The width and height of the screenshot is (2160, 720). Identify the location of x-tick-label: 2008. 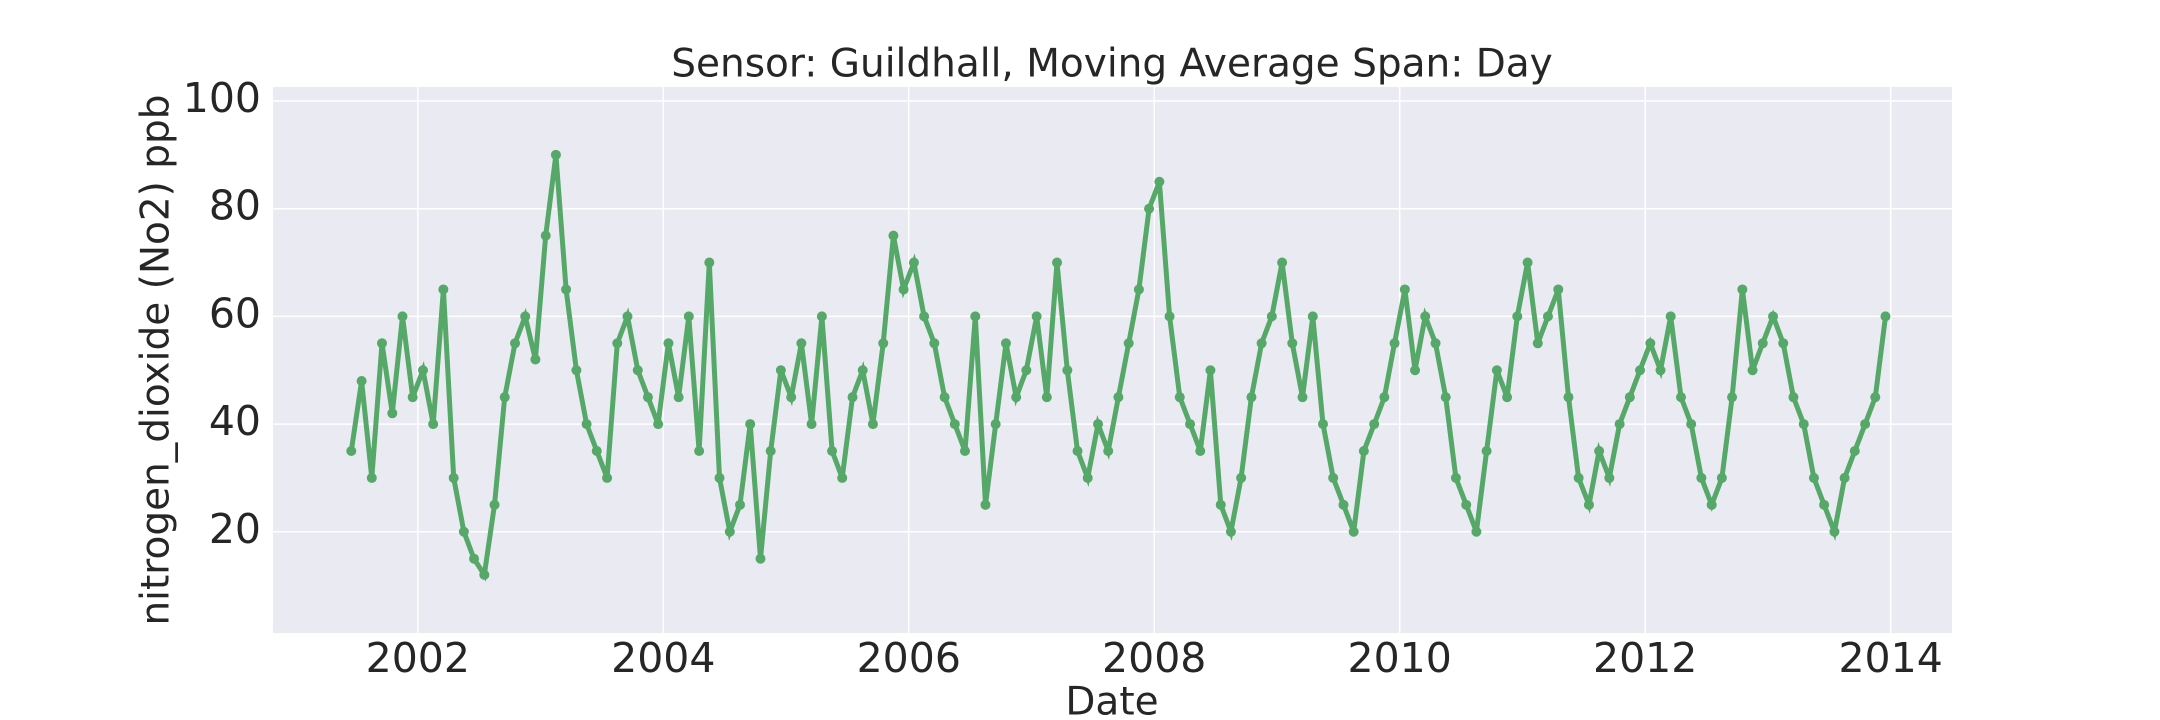
(1154, 658).